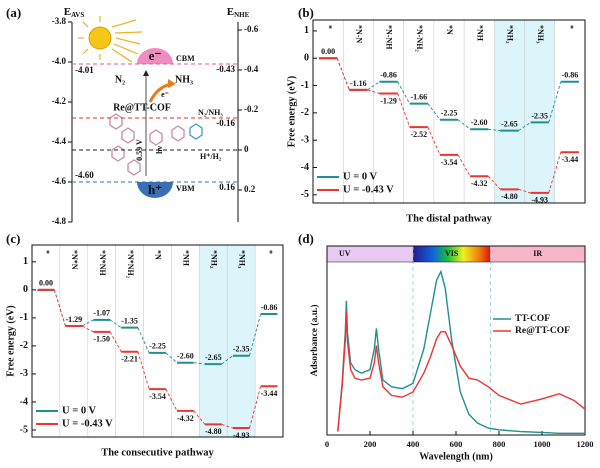 Image resolution: width=600 pixels, height=468 pixels. Describe the element at coordinates (185, 356) in the screenshot. I see `value-label: -2.60` at that location.